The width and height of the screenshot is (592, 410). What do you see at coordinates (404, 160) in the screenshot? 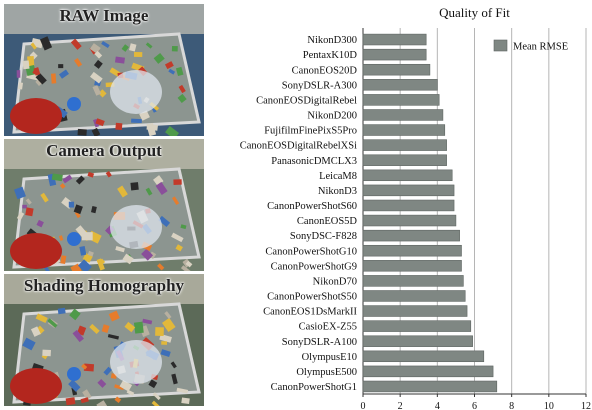
I see `bar-panasonicdmclx3` at bounding box center [404, 160].